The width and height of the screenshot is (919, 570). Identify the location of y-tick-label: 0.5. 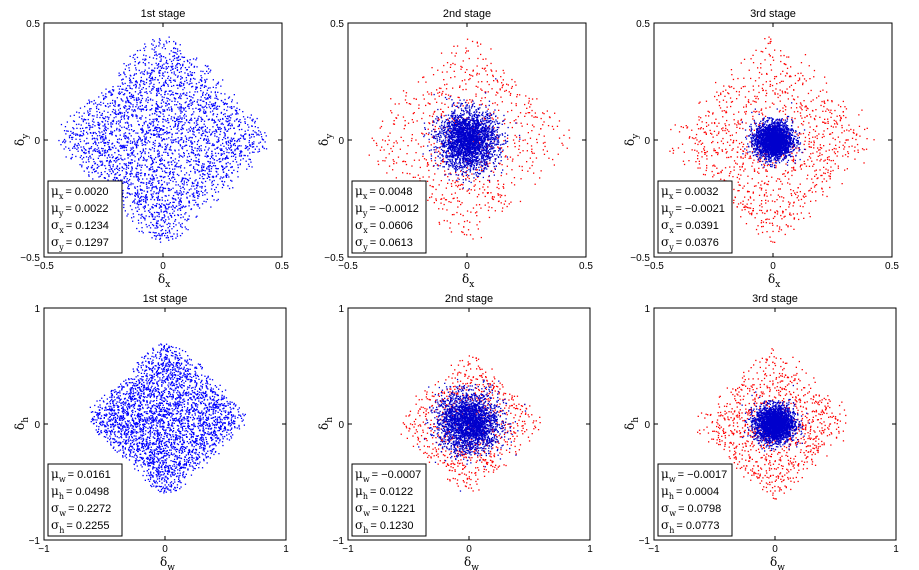
(33, 24).